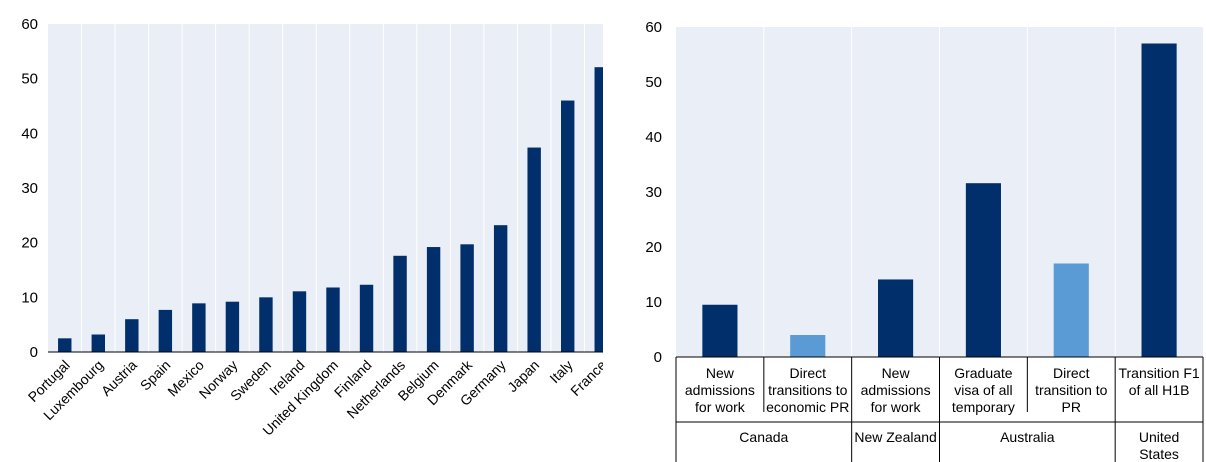 This screenshot has width=1206, height=462. I want to click on right-x-tick-label: Direct transitions to economic PR, so click(807, 390).